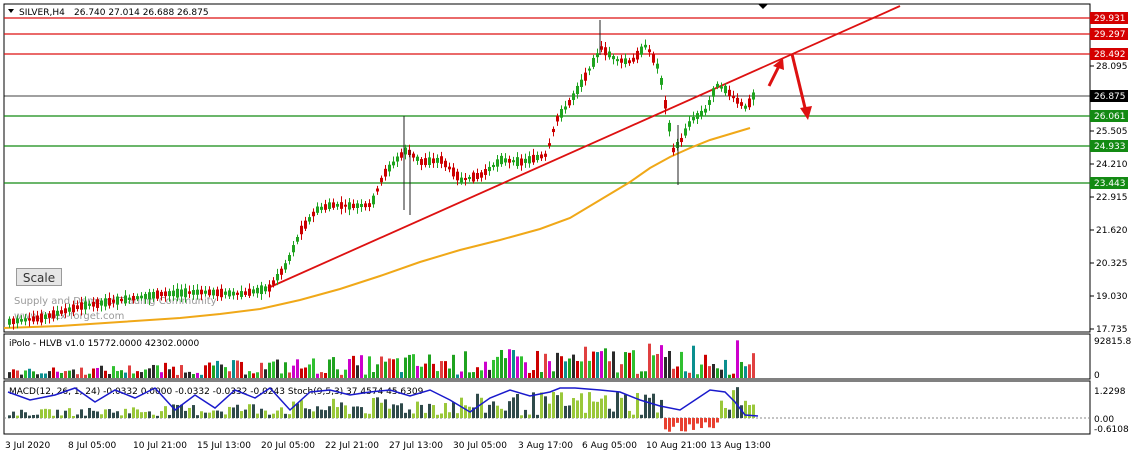 The width and height of the screenshot is (1132, 459). What do you see at coordinates (288, 446) in the screenshot?
I see `time-label: 20 Jul 05:00` at bounding box center [288, 446].